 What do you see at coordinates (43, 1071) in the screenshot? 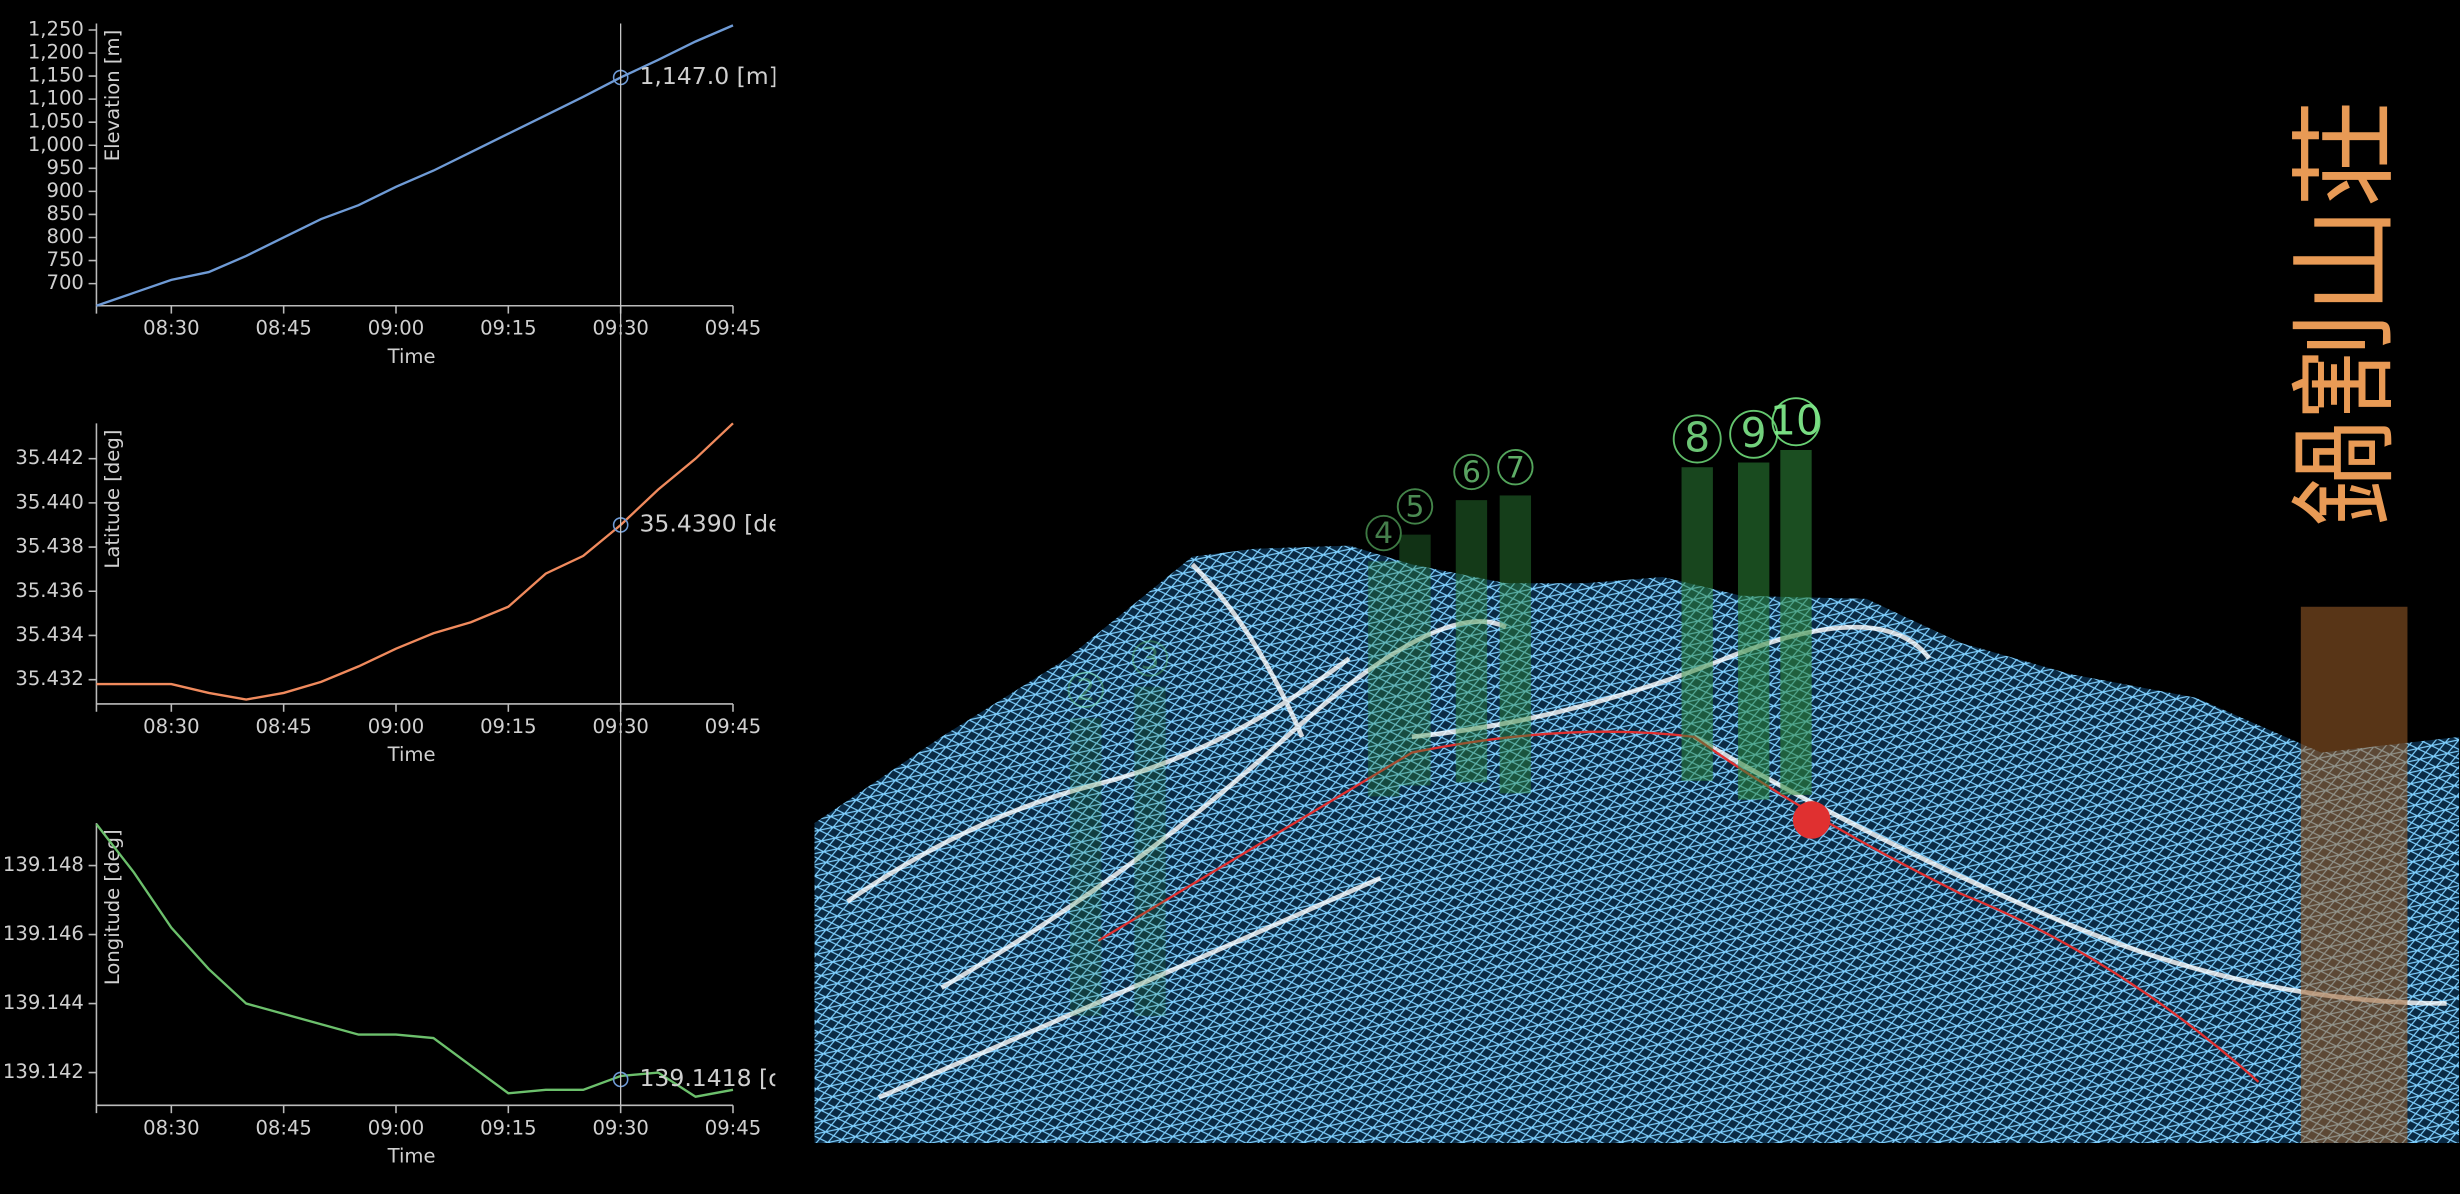
I see `y-tick-label: 139.142` at bounding box center [43, 1071].